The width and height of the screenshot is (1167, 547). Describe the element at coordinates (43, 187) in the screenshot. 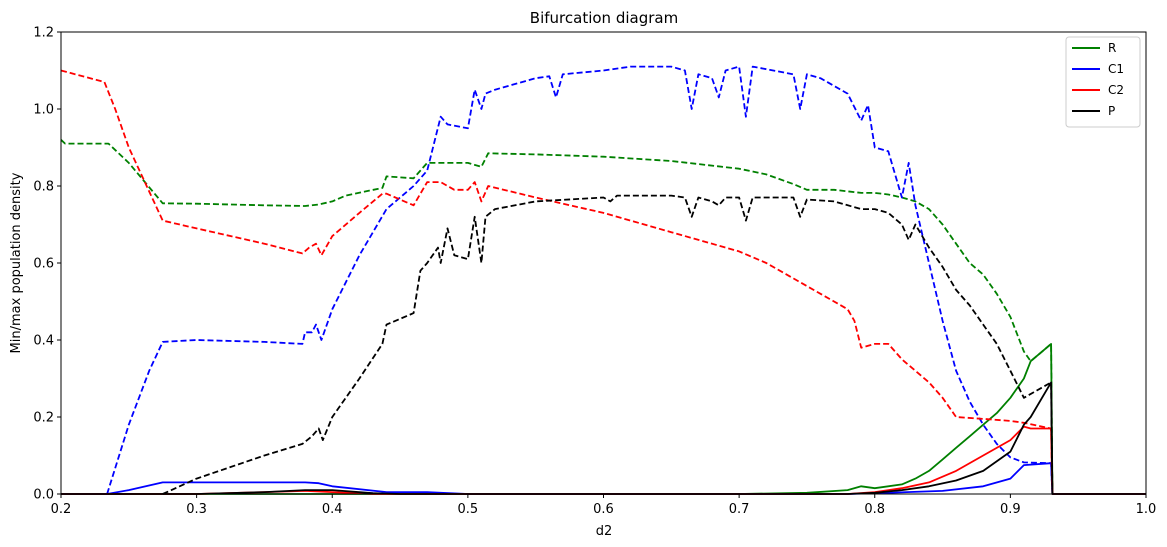

I see `y-tick-label: 0.8` at that location.